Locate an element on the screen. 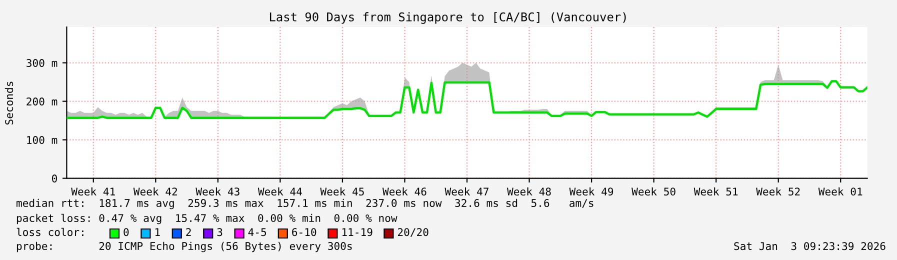 The height and width of the screenshot is (260, 897). text: 0 is located at coordinates (126, 232).